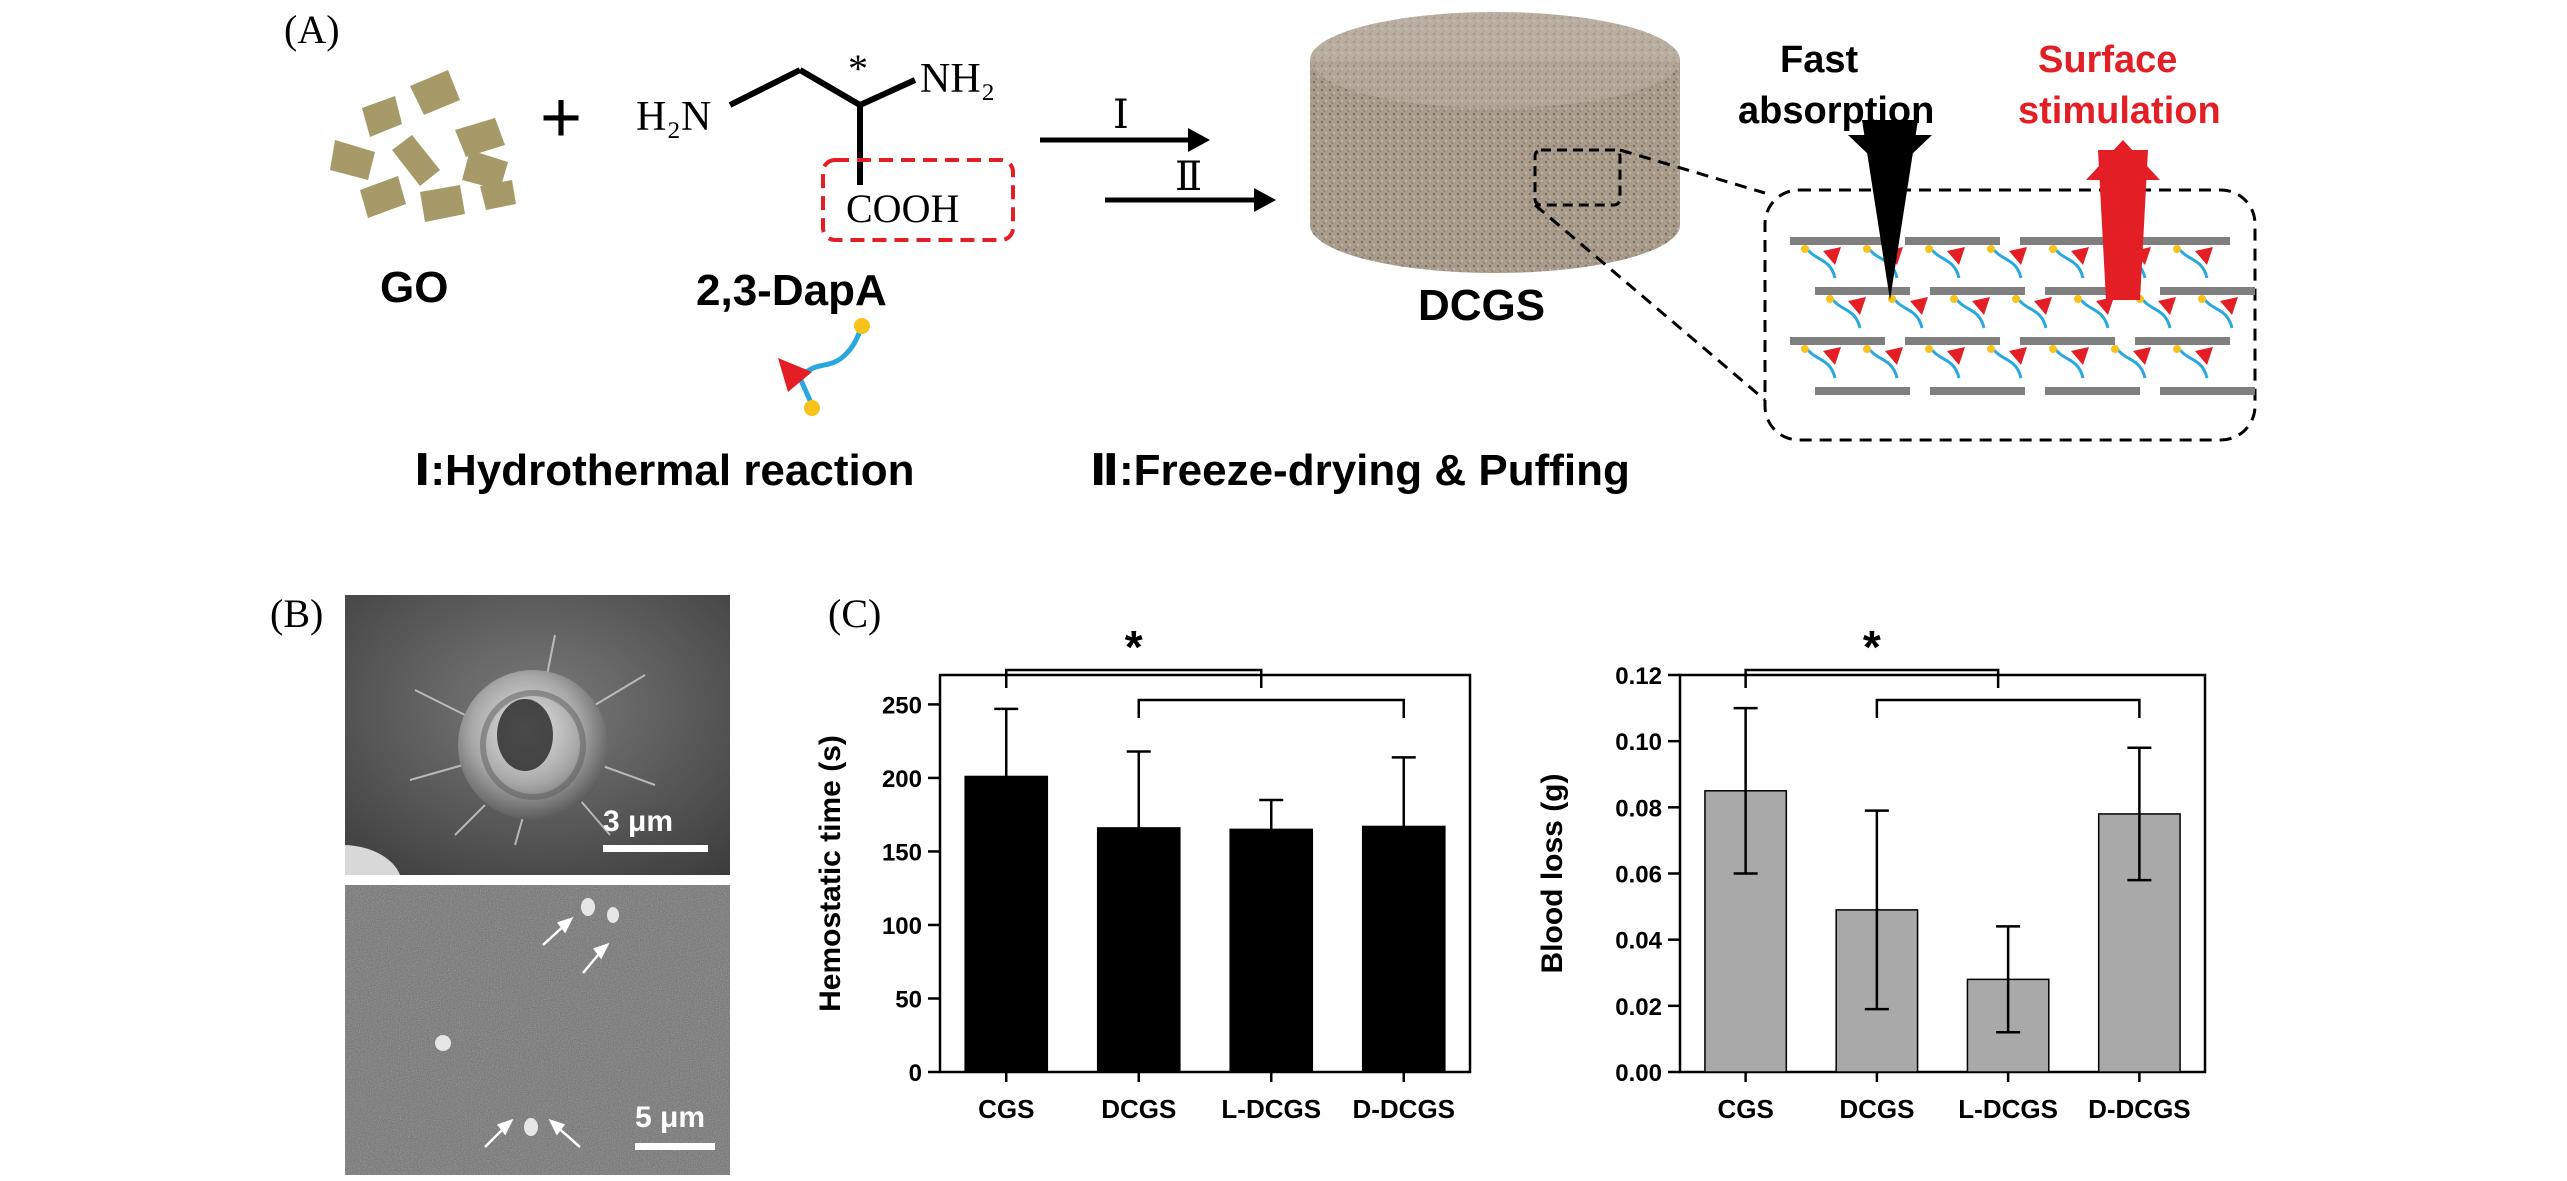 The height and width of the screenshot is (1181, 2567). Describe the element at coordinates (822, 126) in the screenshot. I see `dapa-structure` at that location.